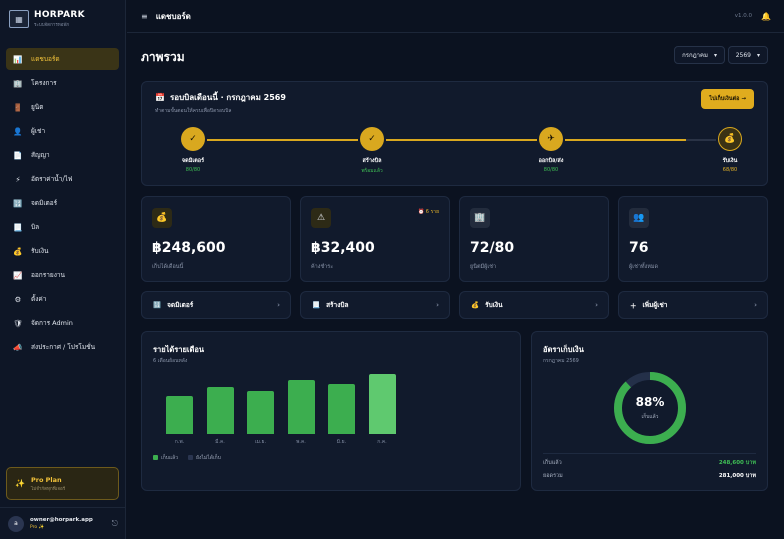 The width and height of the screenshot is (784, 539). Describe the element at coordinates (321, 218) in the screenshot. I see `stat-icon: ⚠` at that location.